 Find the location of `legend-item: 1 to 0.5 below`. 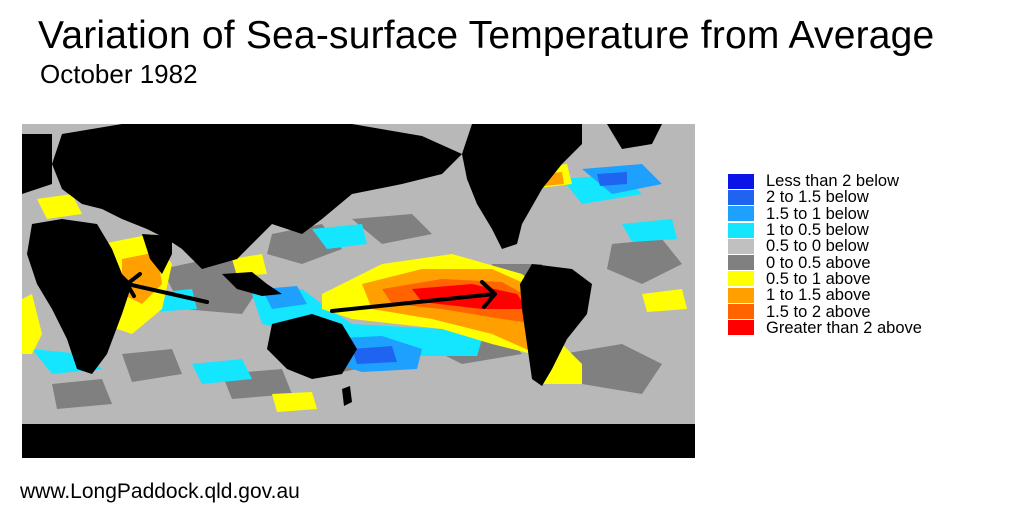

legend-item: 1 to 0.5 below is located at coordinates (868, 230).